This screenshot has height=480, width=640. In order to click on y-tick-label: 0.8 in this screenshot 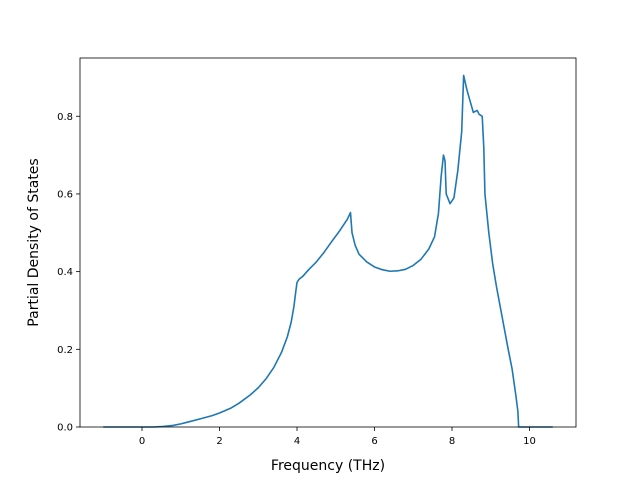, I will do `click(65, 117)`.